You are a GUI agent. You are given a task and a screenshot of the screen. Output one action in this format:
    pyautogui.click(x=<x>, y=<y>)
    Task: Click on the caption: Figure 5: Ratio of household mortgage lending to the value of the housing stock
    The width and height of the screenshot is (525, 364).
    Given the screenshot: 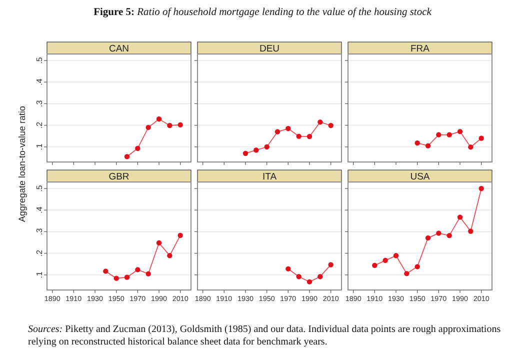 What is the action you would take?
    pyautogui.click(x=263, y=12)
    